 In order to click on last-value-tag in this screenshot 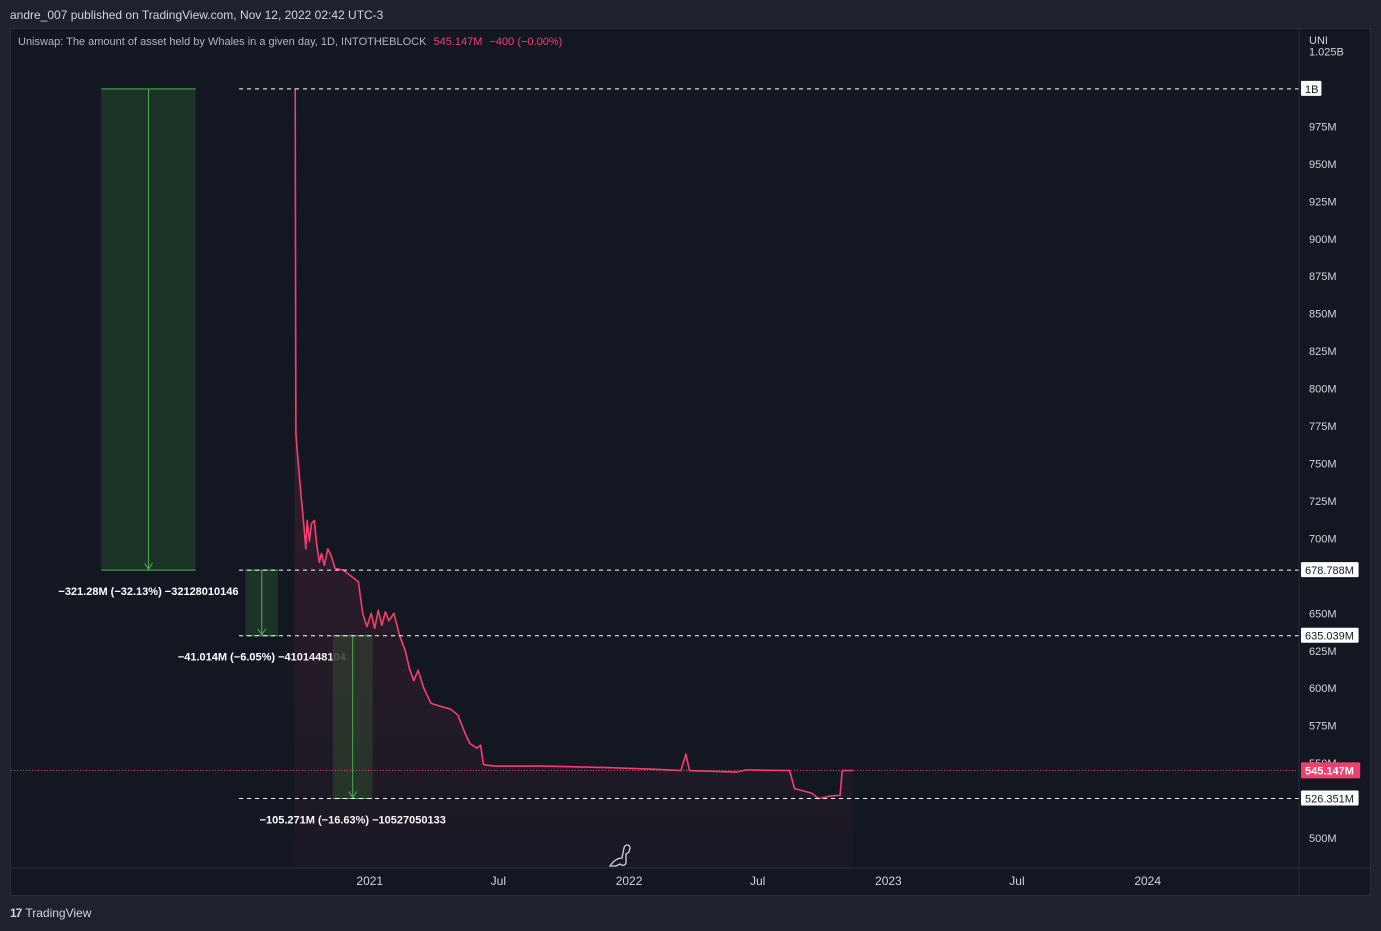, I will do `click(1331, 770)`.